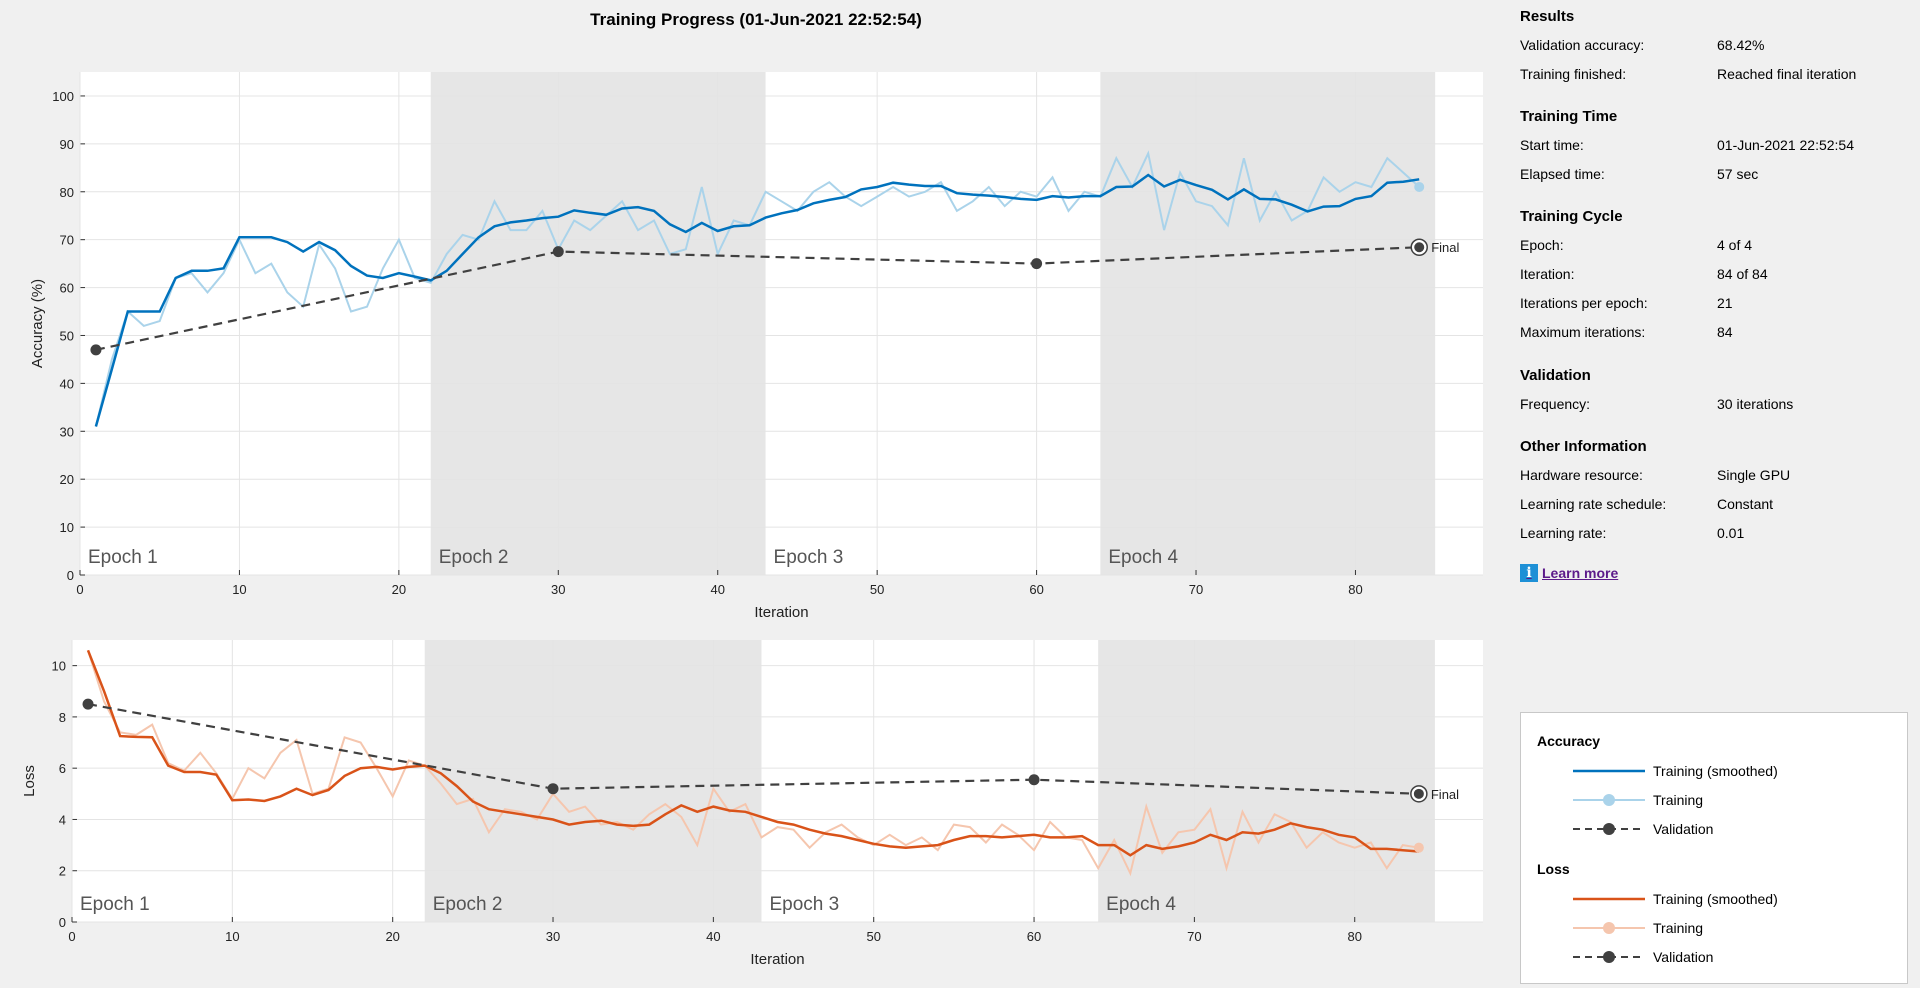 The height and width of the screenshot is (988, 1920). Describe the element at coordinates (1741, 45) in the screenshot. I see `info-row-value: 68.42%` at that location.